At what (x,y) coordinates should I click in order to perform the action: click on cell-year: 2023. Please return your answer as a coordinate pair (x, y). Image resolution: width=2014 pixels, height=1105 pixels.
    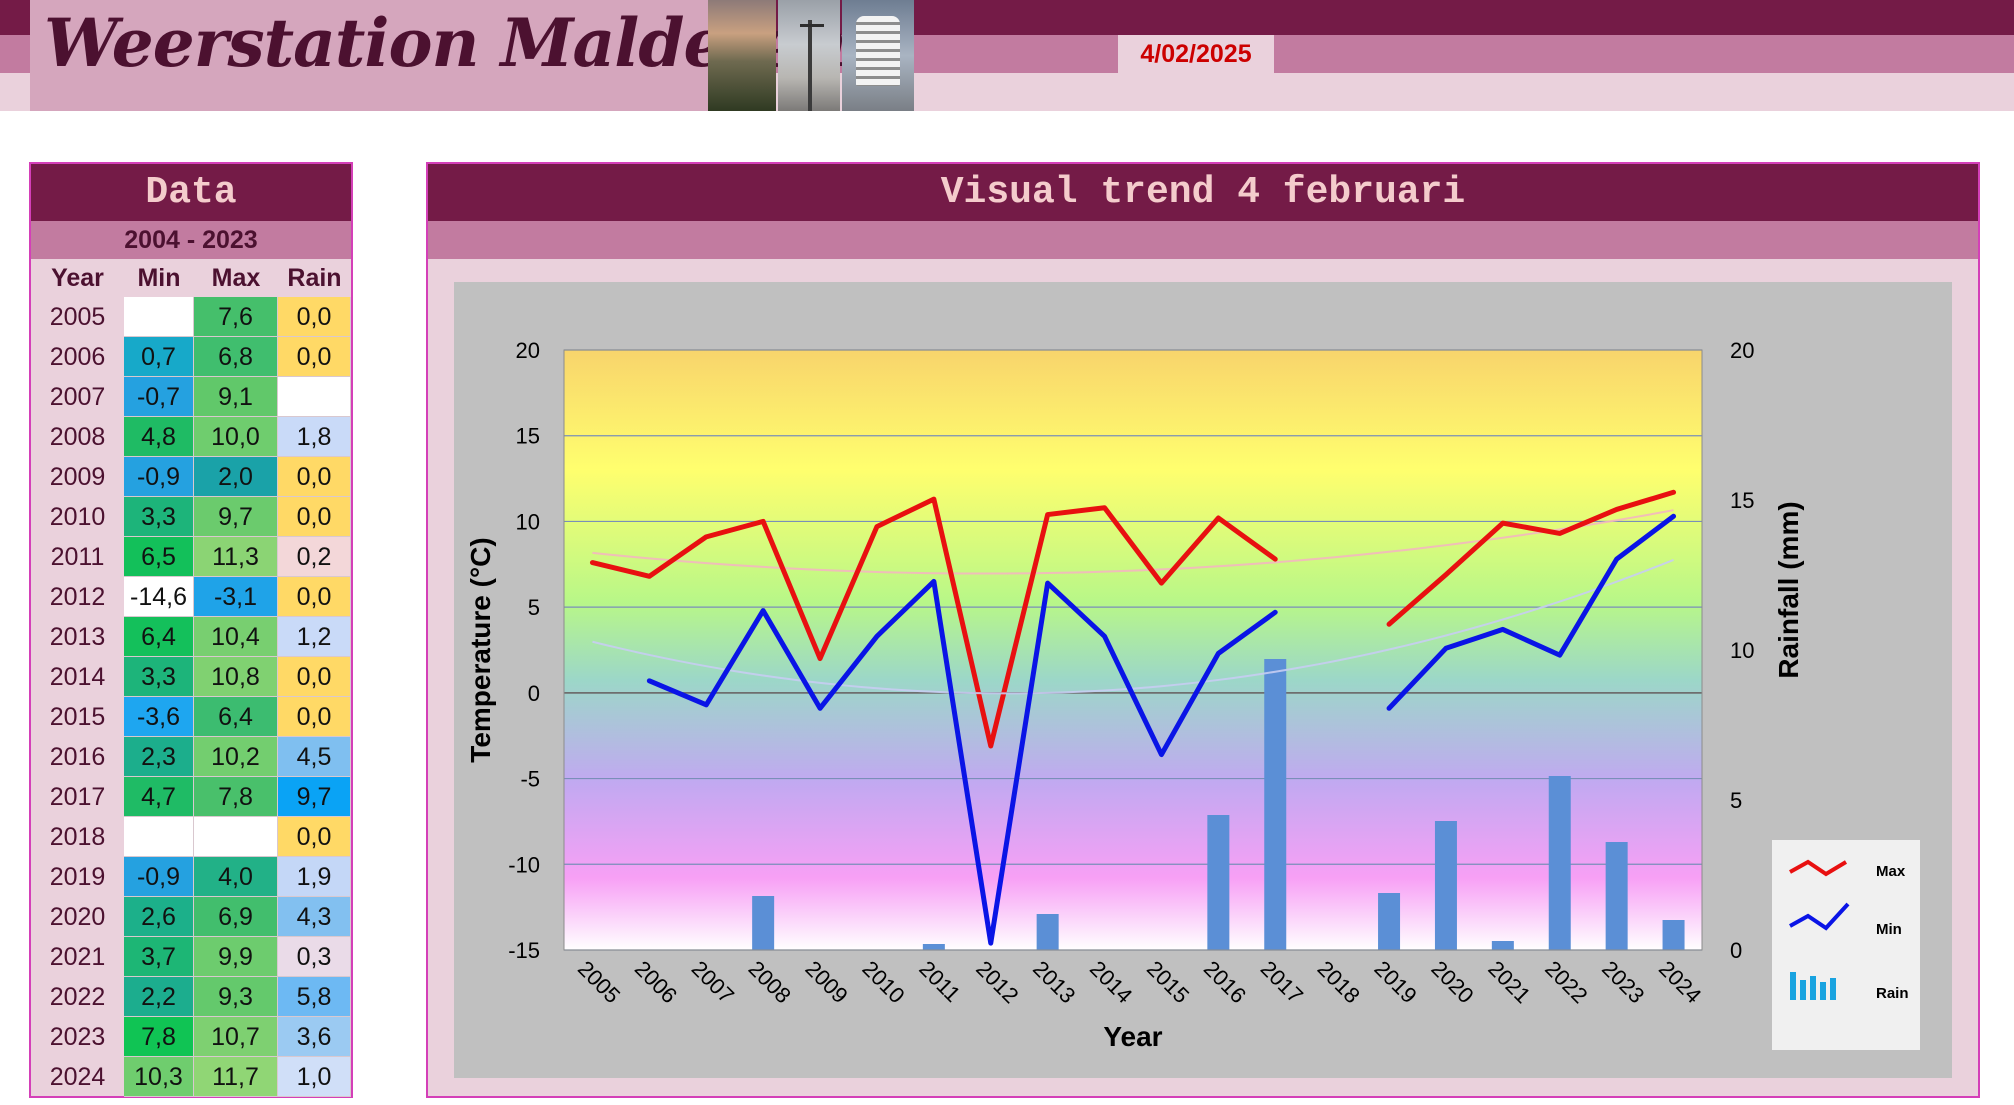
    Looking at the image, I should click on (77, 1037).